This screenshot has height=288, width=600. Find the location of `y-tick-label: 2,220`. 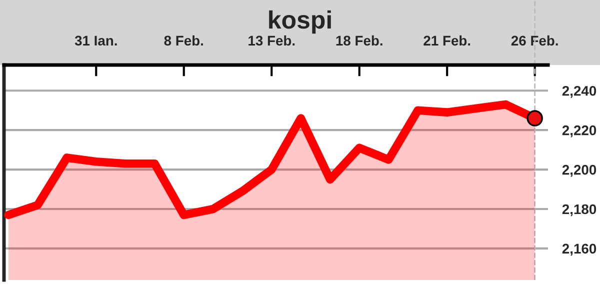

y-tick-label: 2,220 is located at coordinates (579, 131).